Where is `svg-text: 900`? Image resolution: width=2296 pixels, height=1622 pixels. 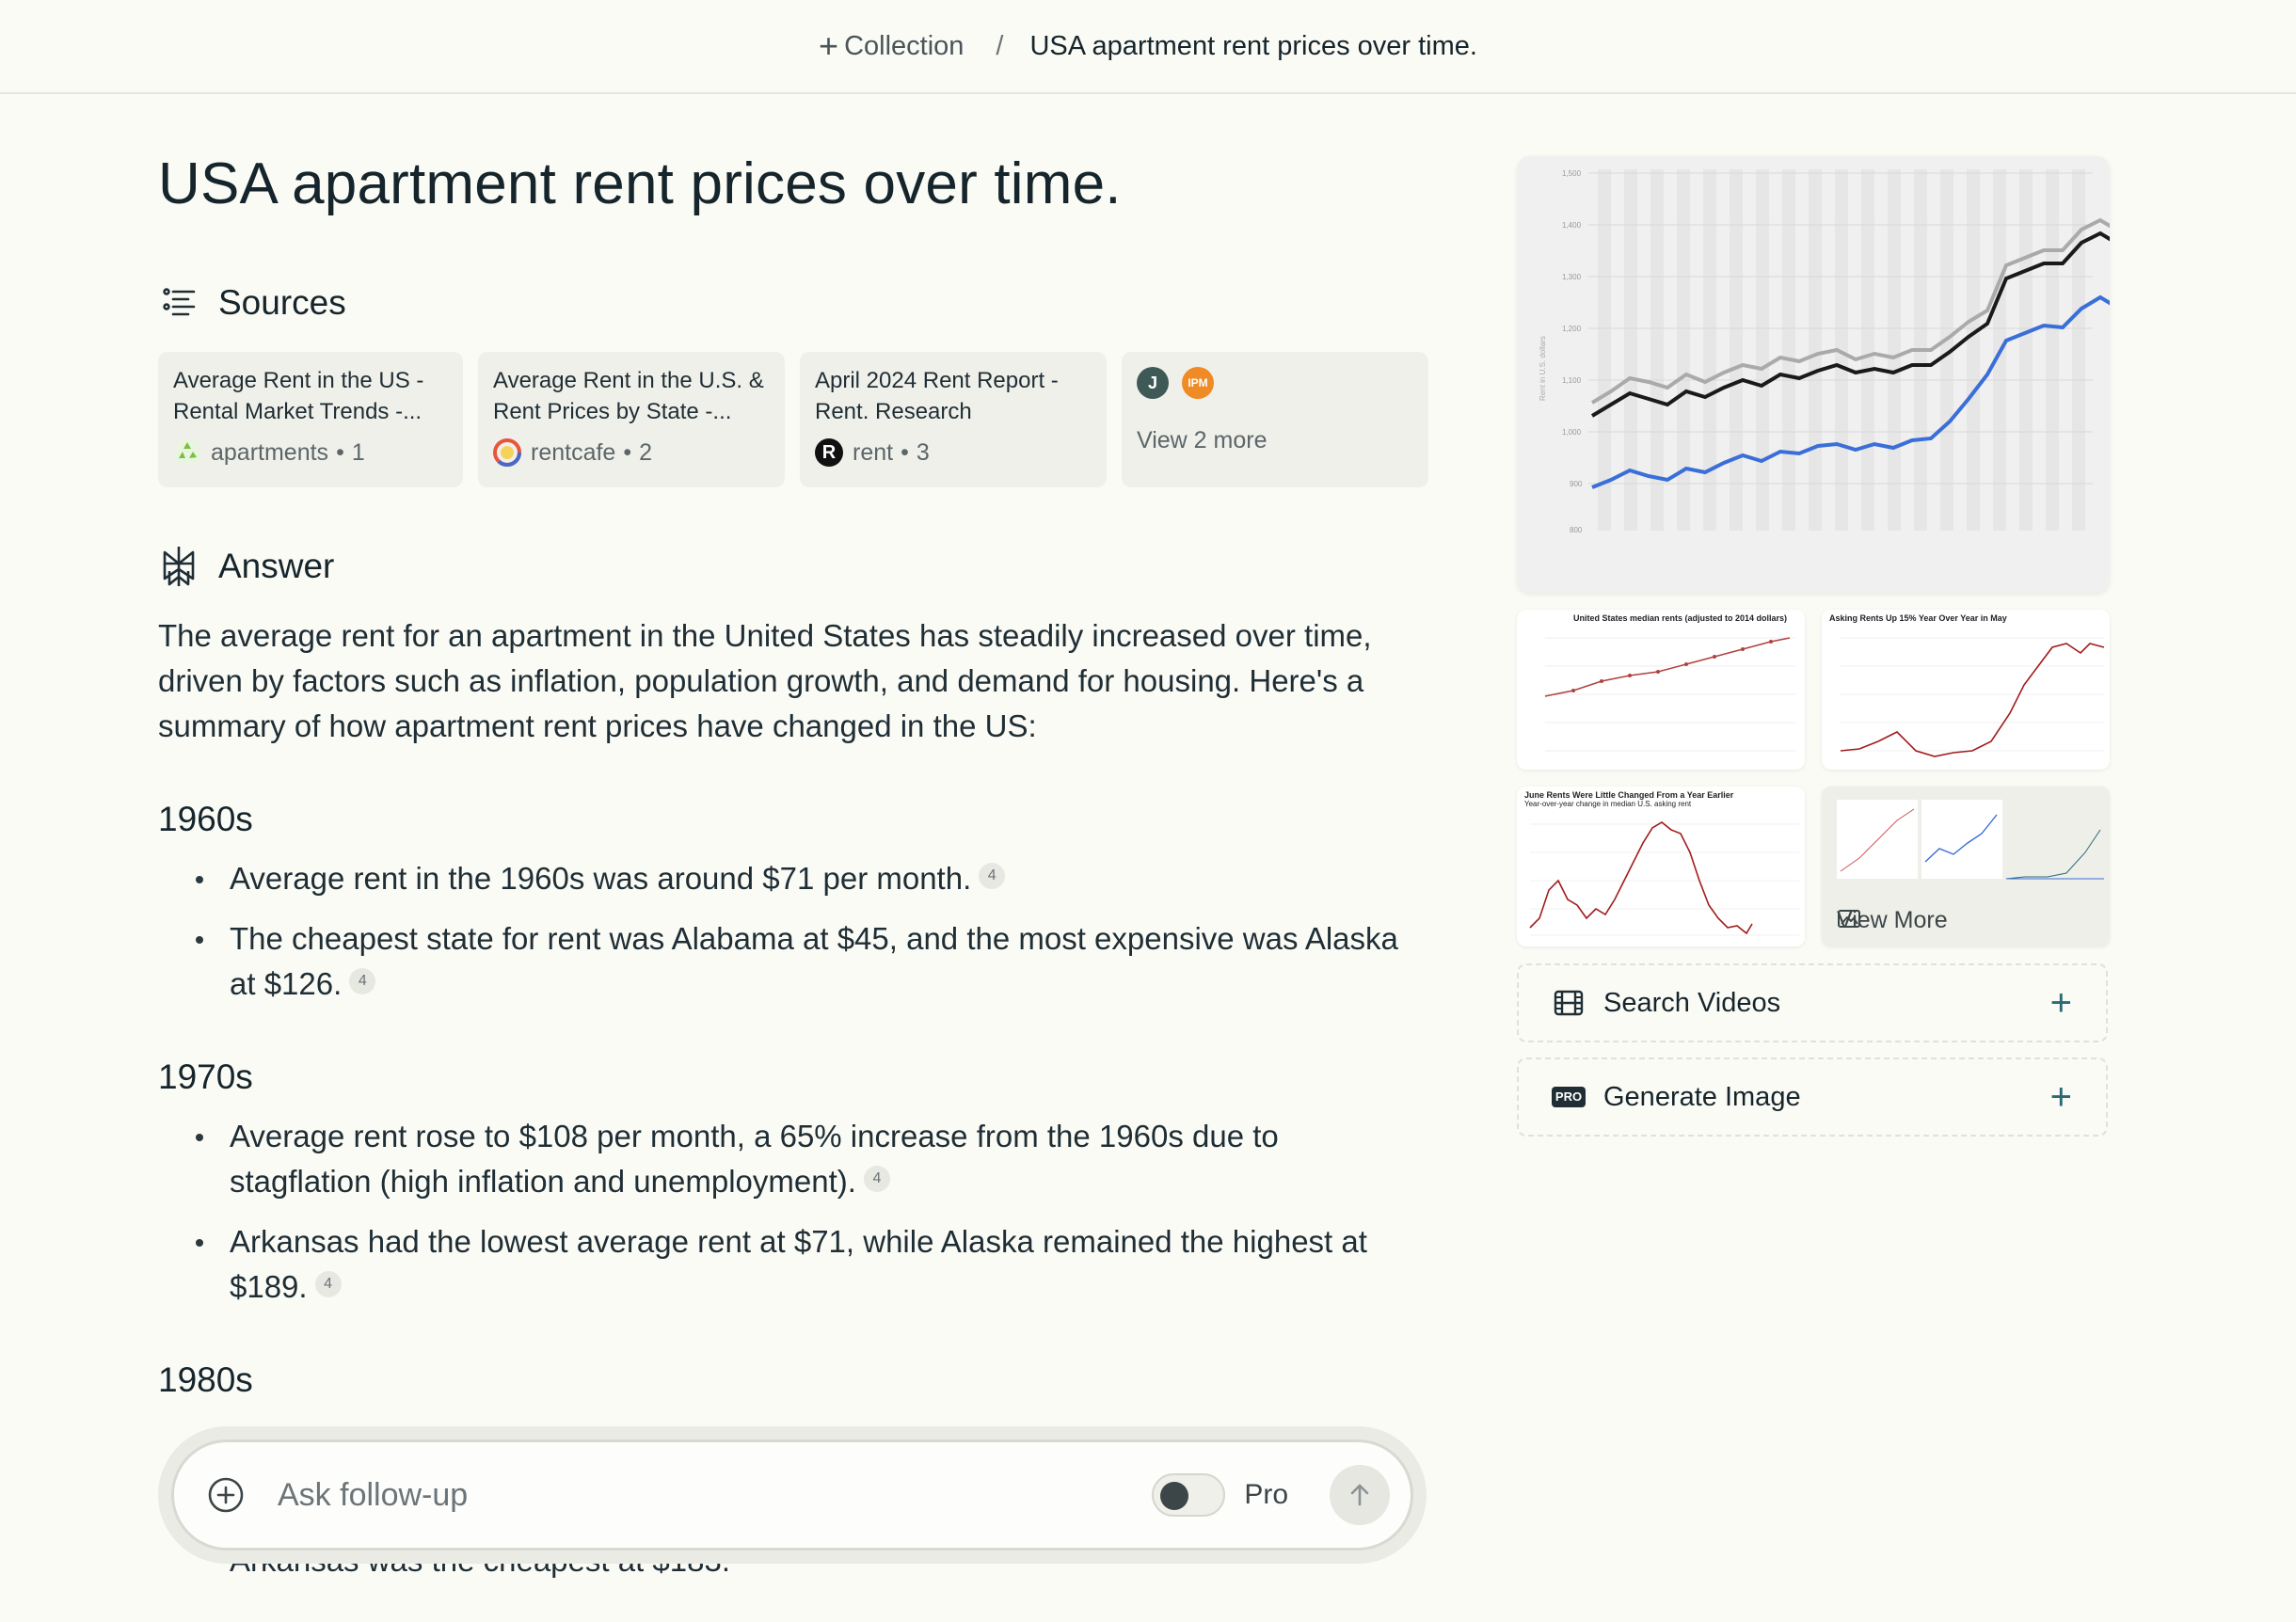
svg-text: 900 is located at coordinates (1576, 484).